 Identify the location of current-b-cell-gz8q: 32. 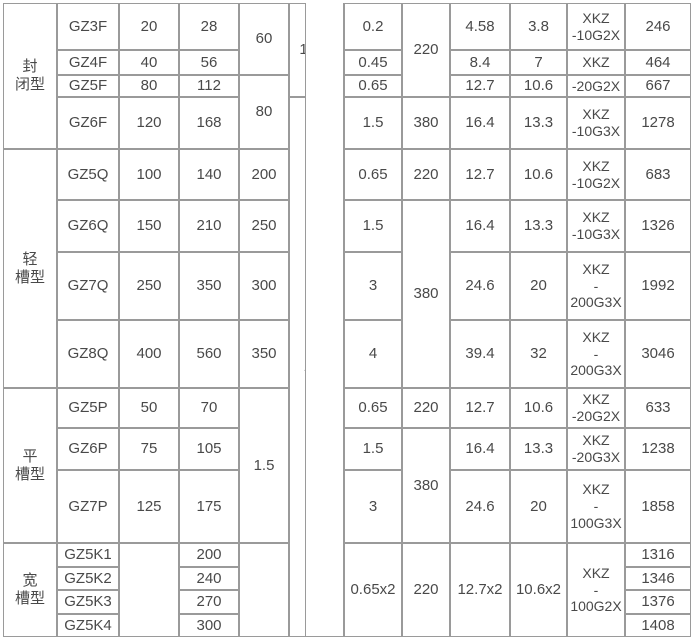
(538, 354).